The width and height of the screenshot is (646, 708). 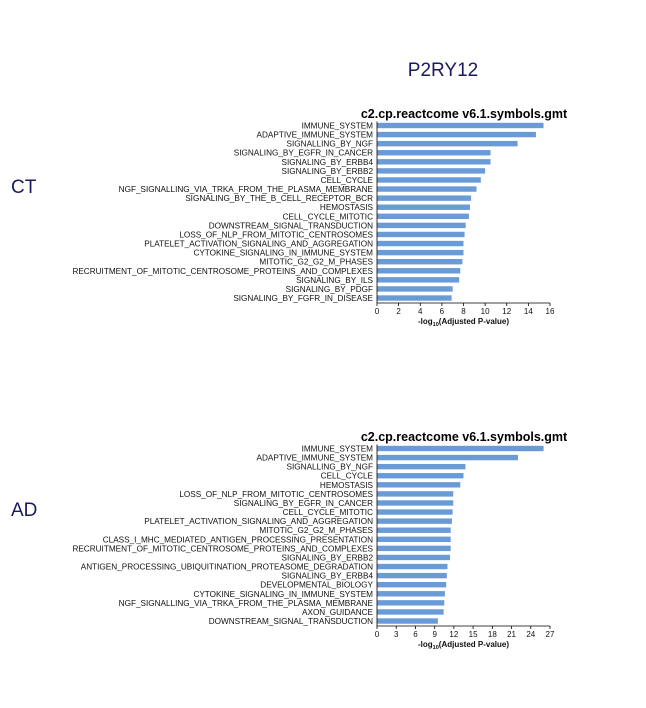 I want to click on x-tick-label: 9, so click(x=434, y=634).